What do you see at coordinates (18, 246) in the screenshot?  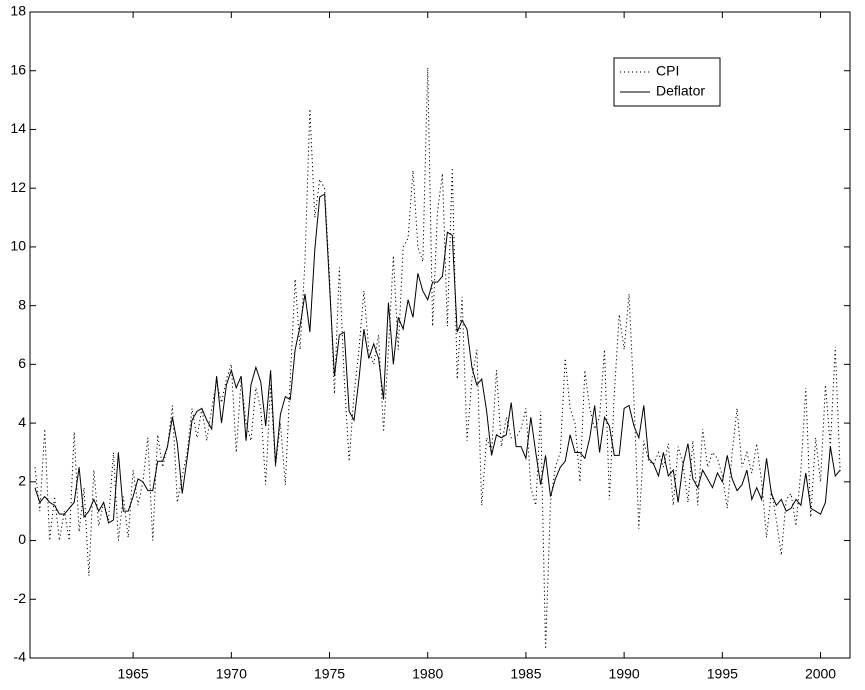 I see `y-tick-label: 10` at bounding box center [18, 246].